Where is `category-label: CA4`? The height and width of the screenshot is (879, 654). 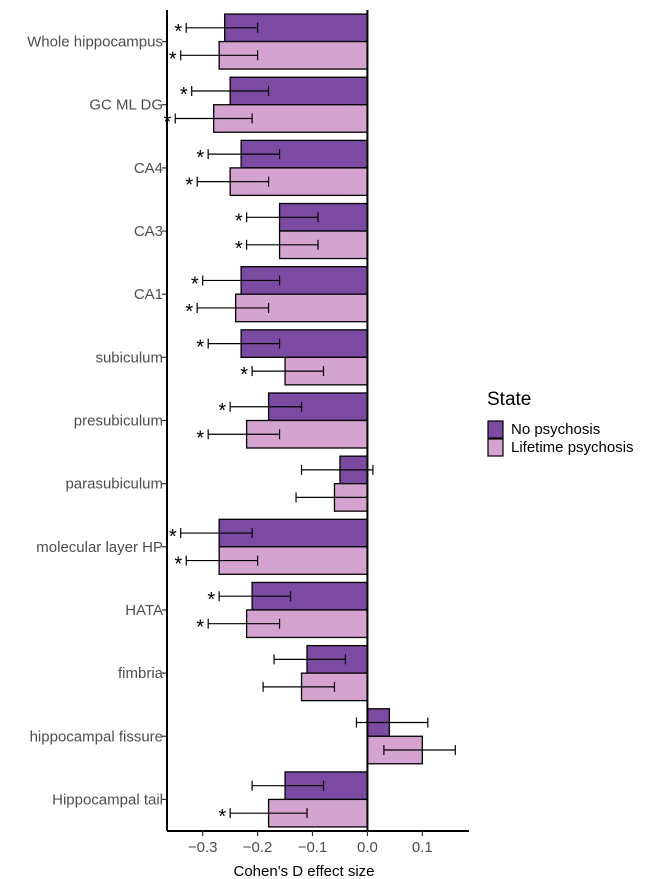 category-label: CA4 is located at coordinates (148, 168).